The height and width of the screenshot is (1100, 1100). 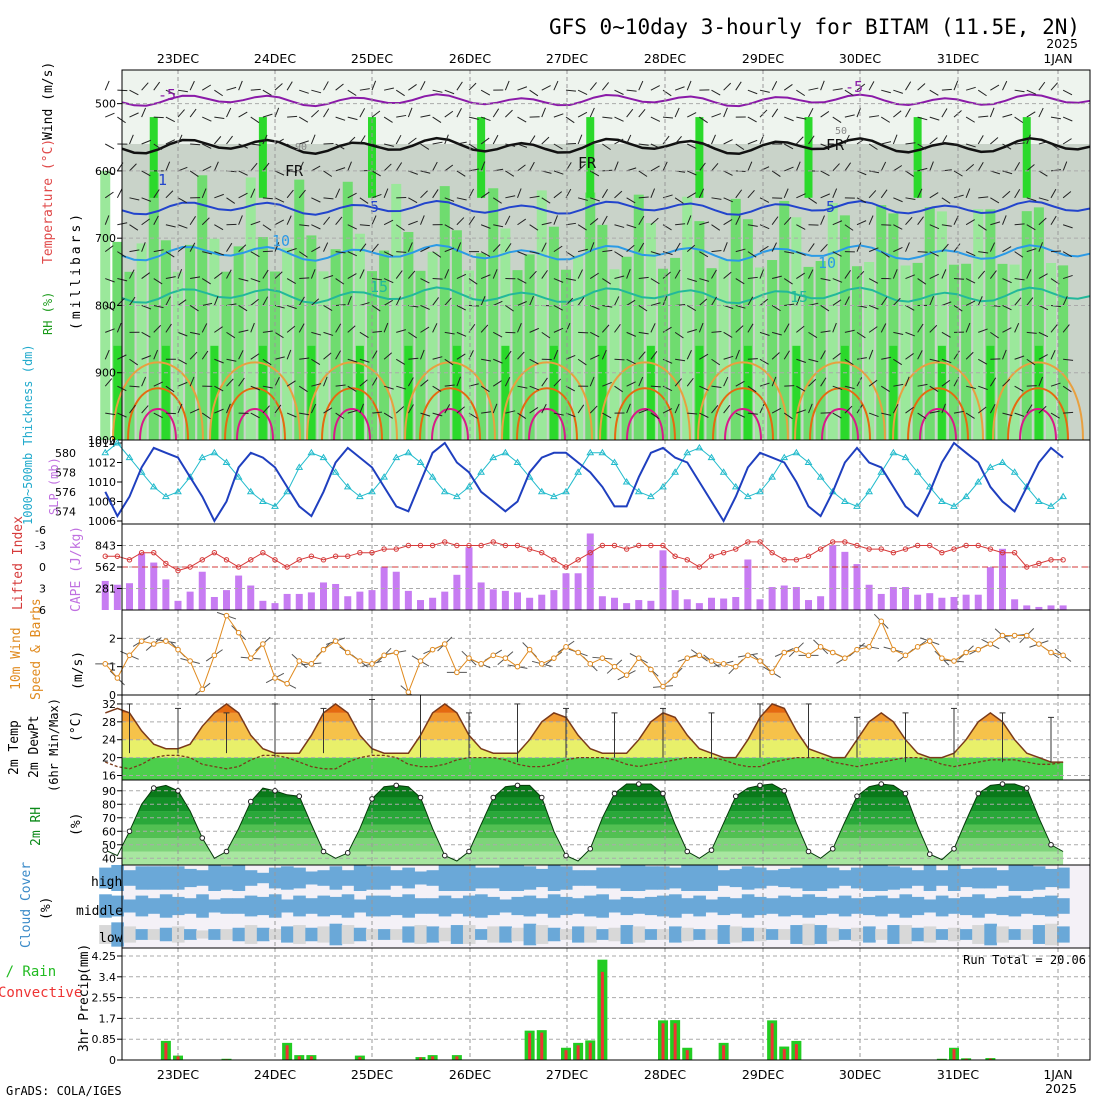 I want to click on cloud-label: Cloud Cover, so click(x=26, y=905).